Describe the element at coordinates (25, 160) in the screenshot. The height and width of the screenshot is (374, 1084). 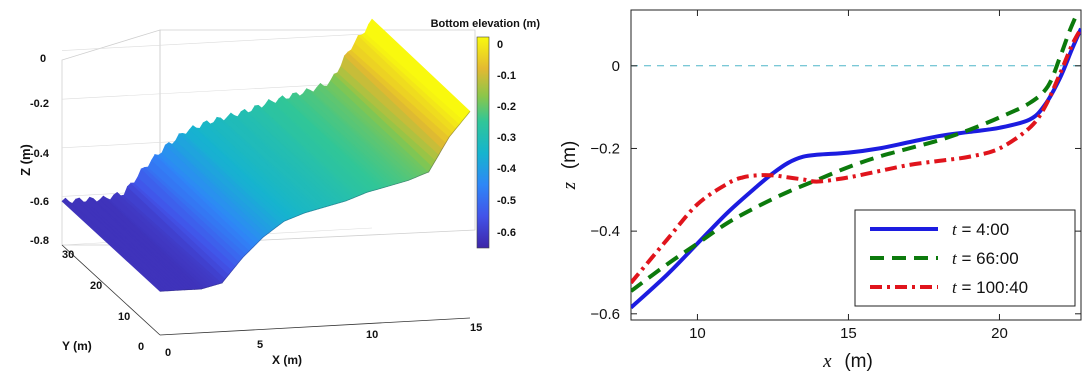
I see `z-axis-label: Z (m)` at that location.